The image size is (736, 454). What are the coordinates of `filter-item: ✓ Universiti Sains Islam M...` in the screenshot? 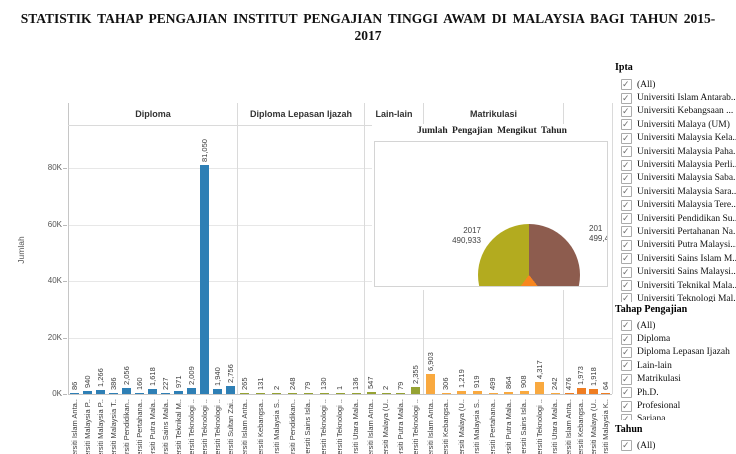 It's located at (674, 258).